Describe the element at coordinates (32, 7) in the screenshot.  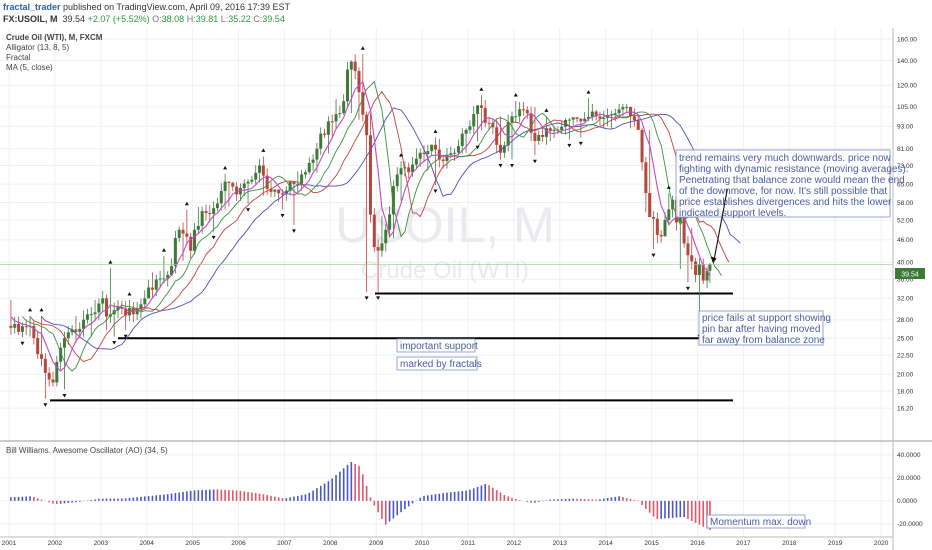
I see `publisher-user: fractal_trader` at that location.